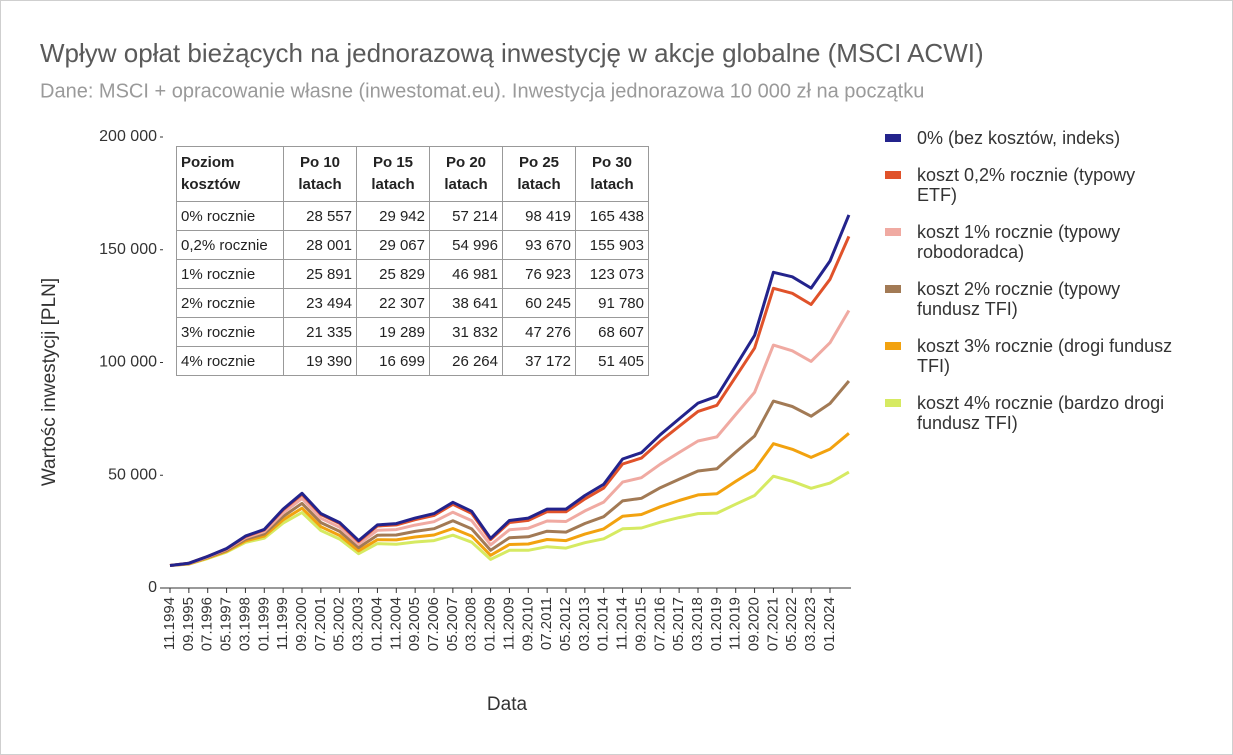 The height and width of the screenshot is (755, 1233). Describe the element at coordinates (584, 624) in the screenshot. I see `x-tick-label: 03.2013` at that location.